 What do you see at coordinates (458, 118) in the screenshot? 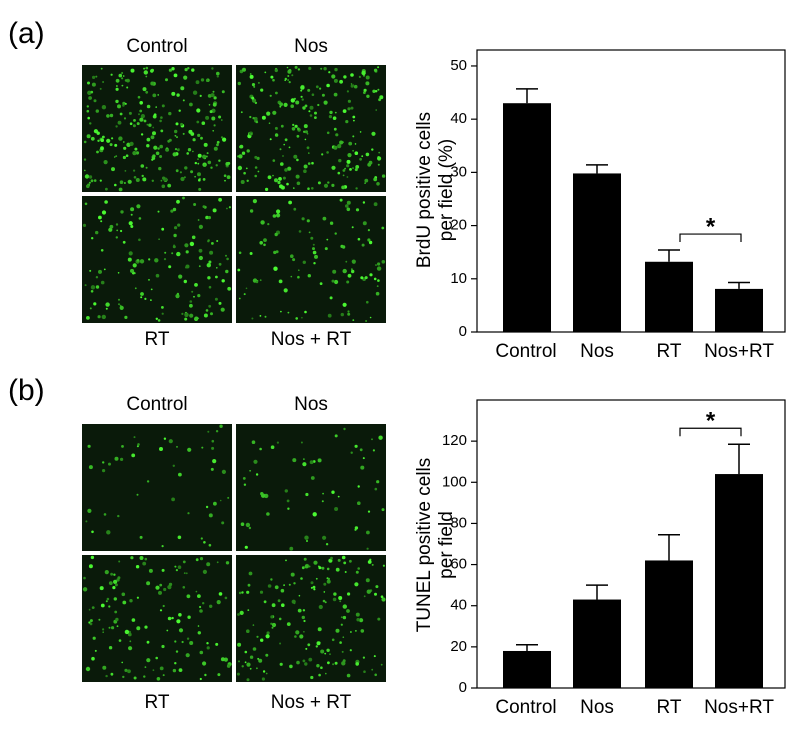
I see `y-tick-label: 40` at bounding box center [458, 118].